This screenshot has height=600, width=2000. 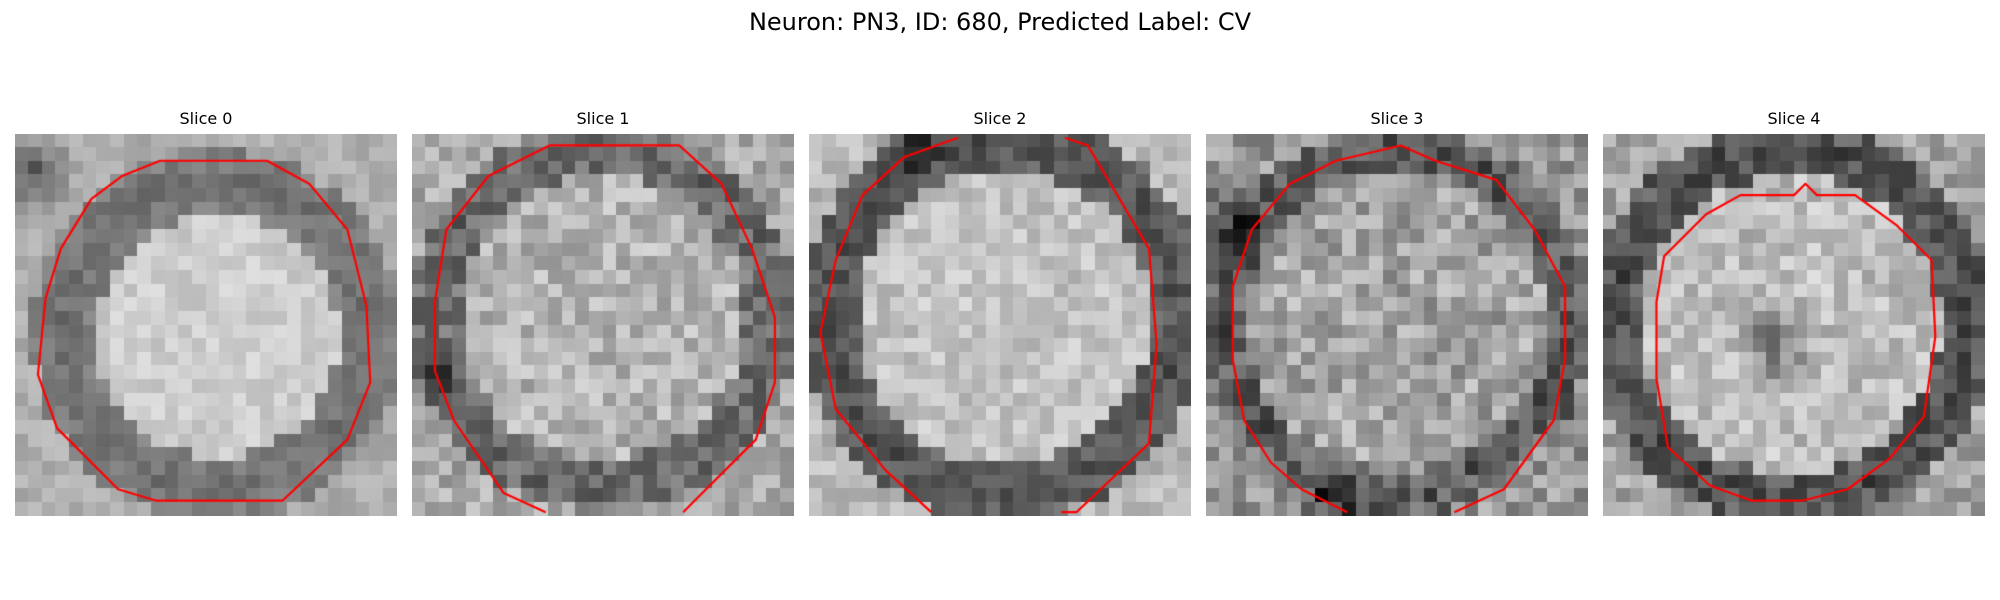 What do you see at coordinates (1794, 118) in the screenshot?
I see `slice-title: Slice 4` at bounding box center [1794, 118].